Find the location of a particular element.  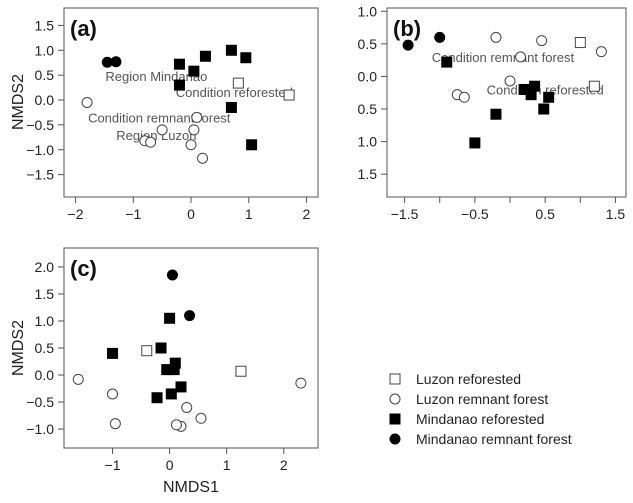

x-tick-label: 0.5 is located at coordinates (545, 214).